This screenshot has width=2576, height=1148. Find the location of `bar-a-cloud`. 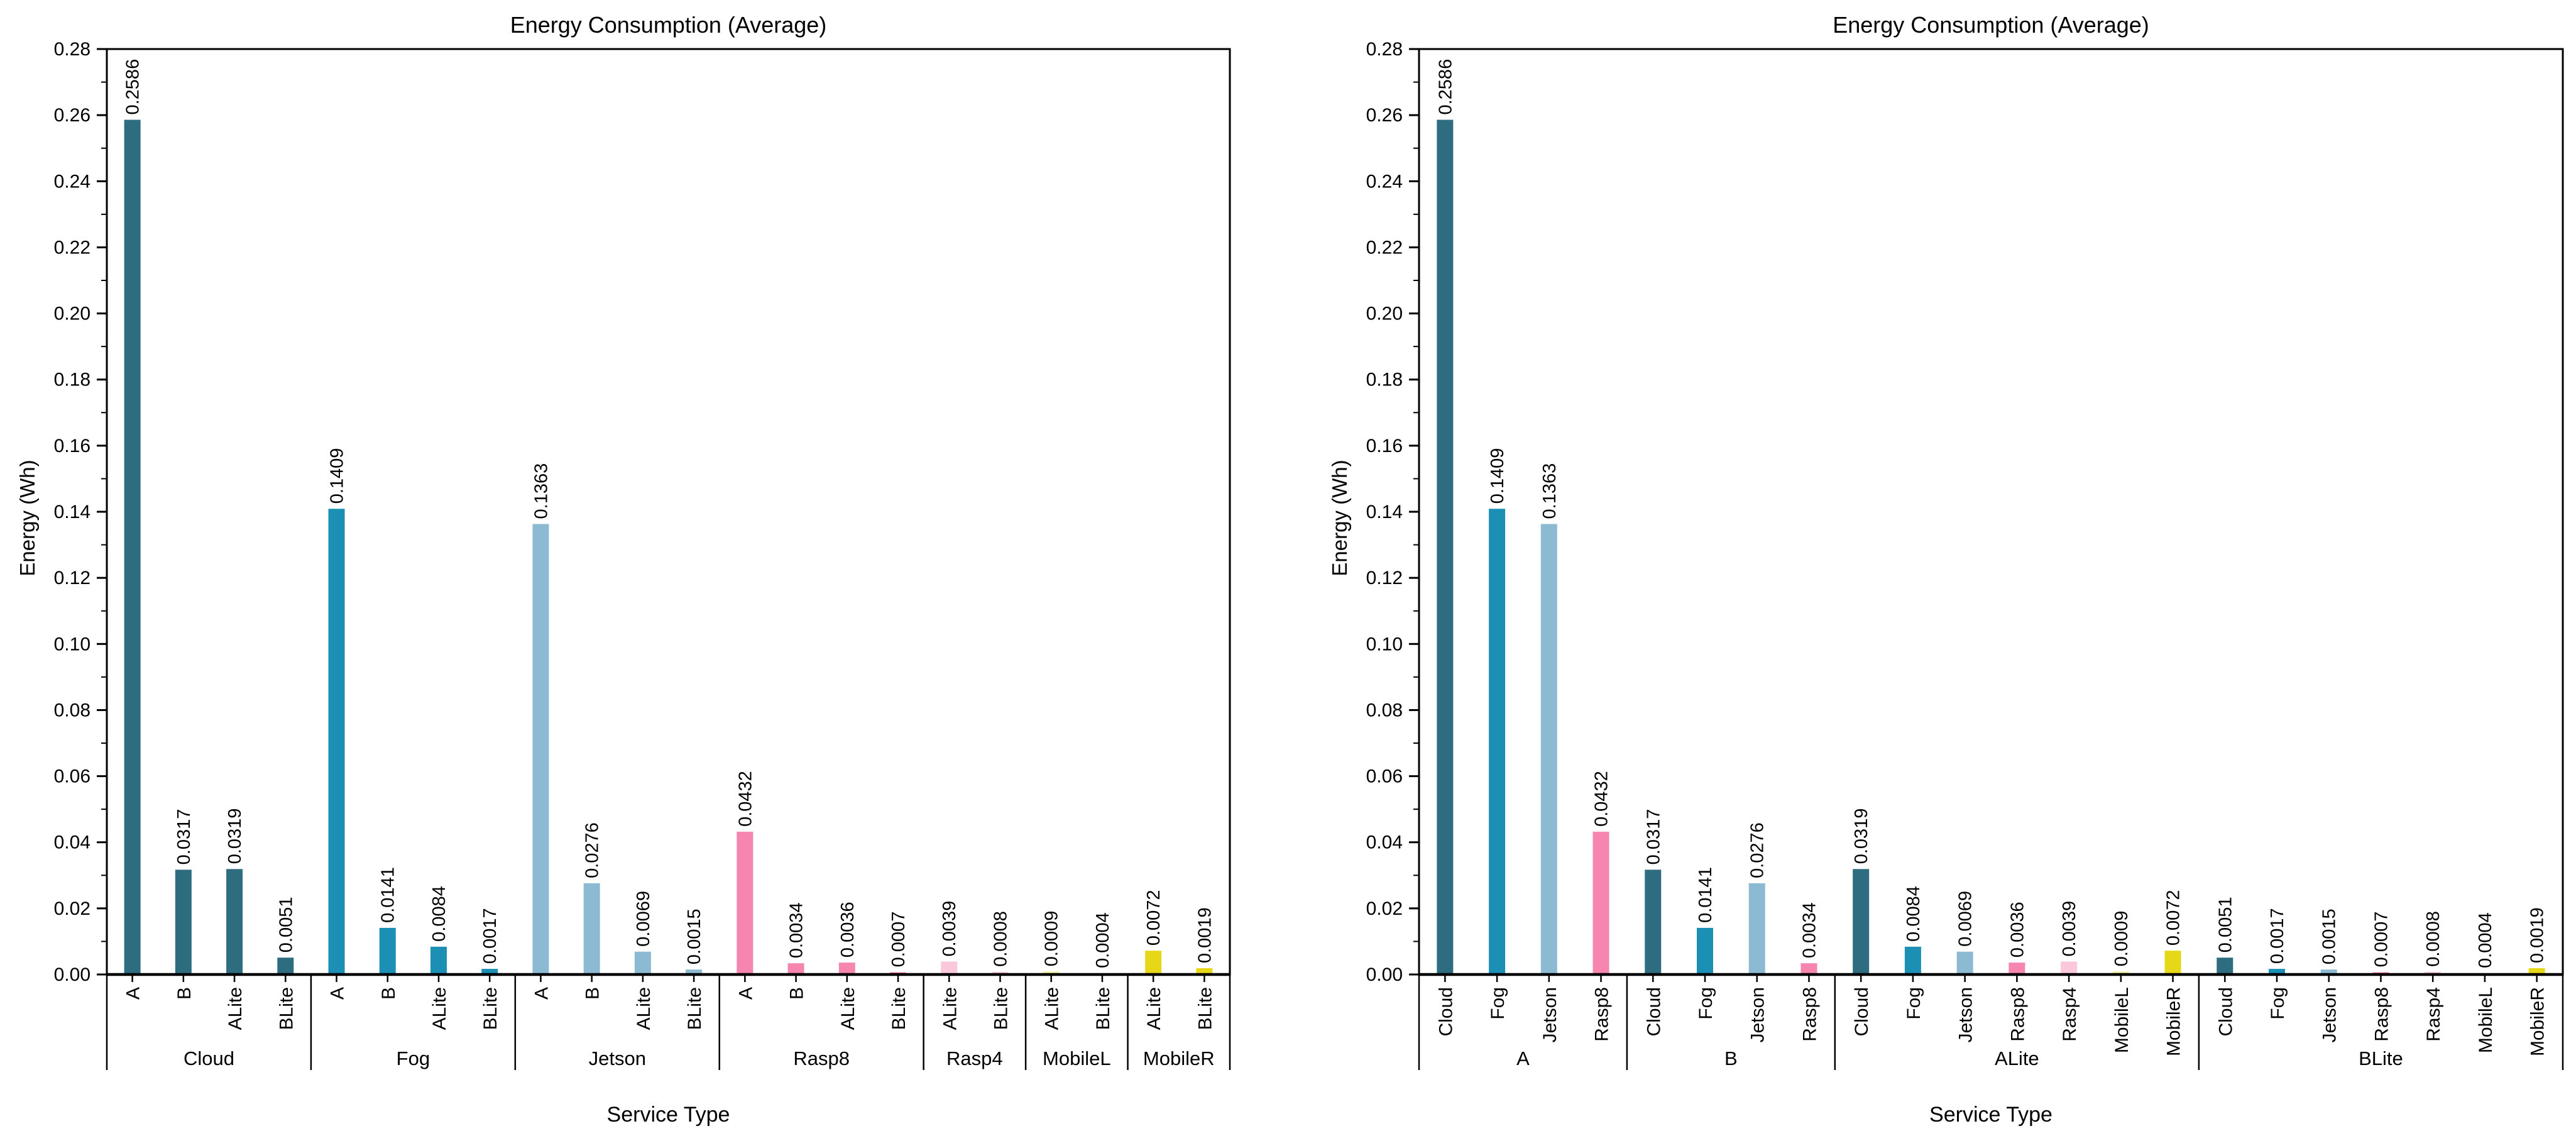

bar-a-cloud is located at coordinates (1445, 547).